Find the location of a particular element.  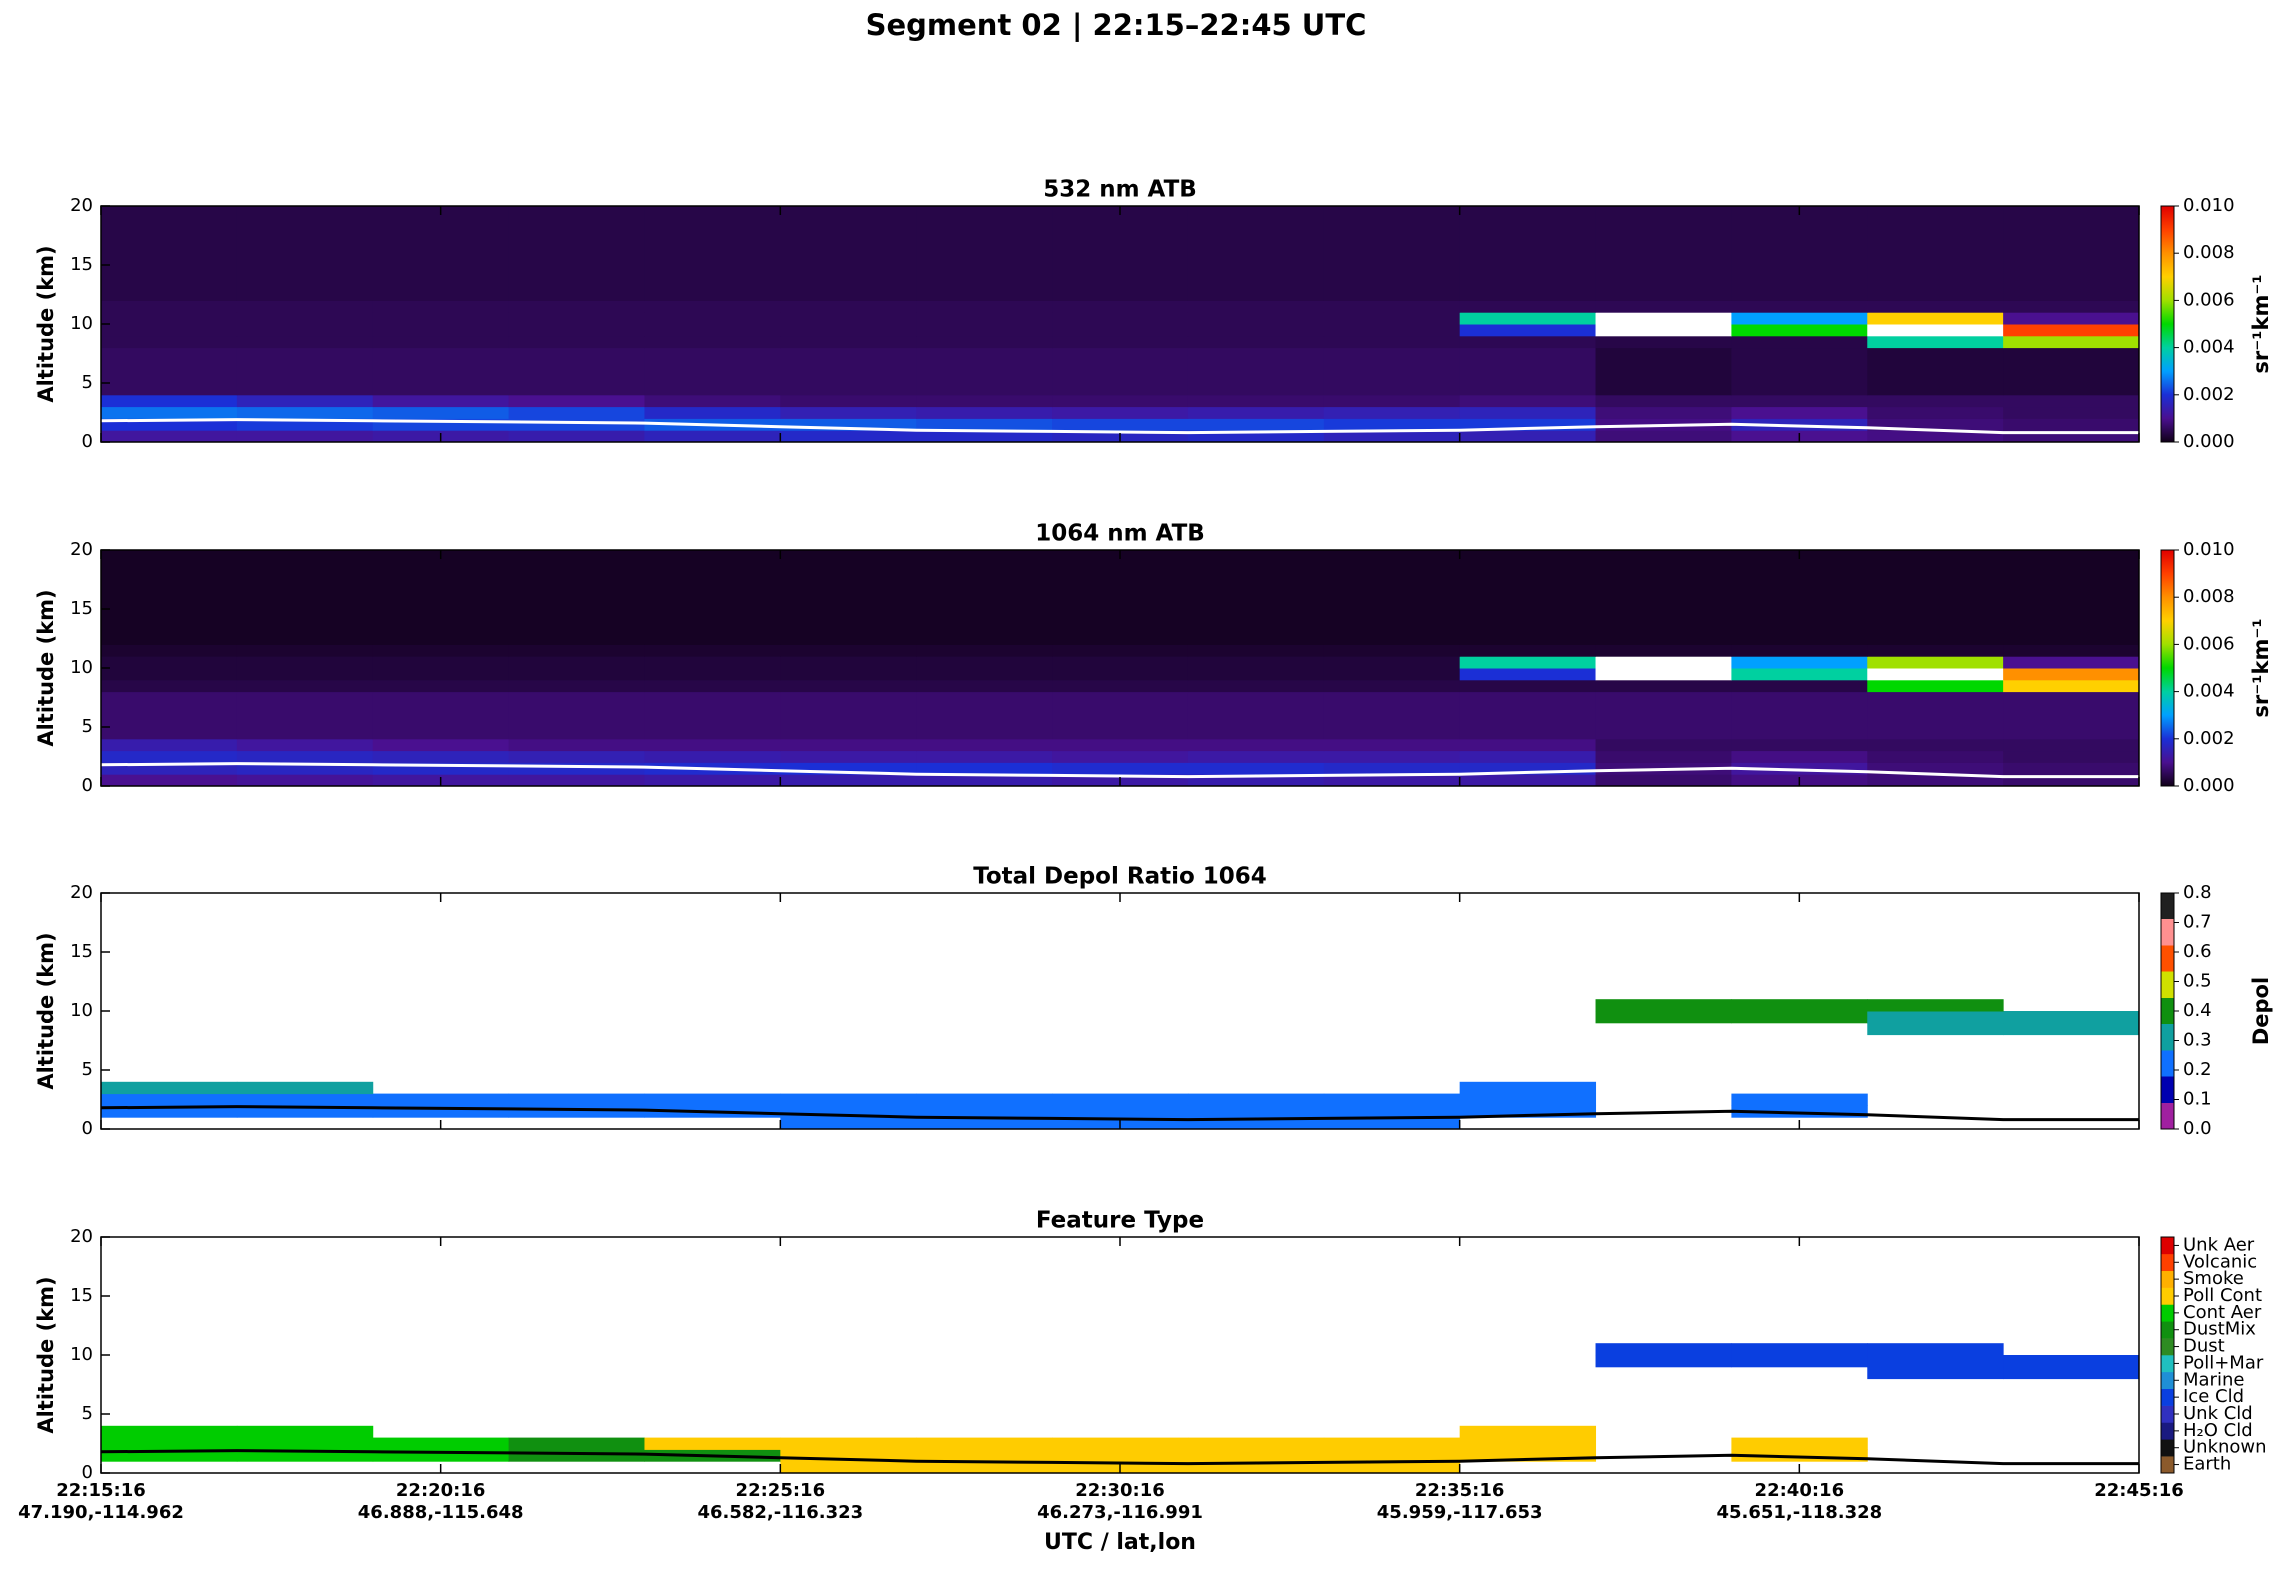

colorbar-tick-label: 0.010 is located at coordinates (2209, 205).